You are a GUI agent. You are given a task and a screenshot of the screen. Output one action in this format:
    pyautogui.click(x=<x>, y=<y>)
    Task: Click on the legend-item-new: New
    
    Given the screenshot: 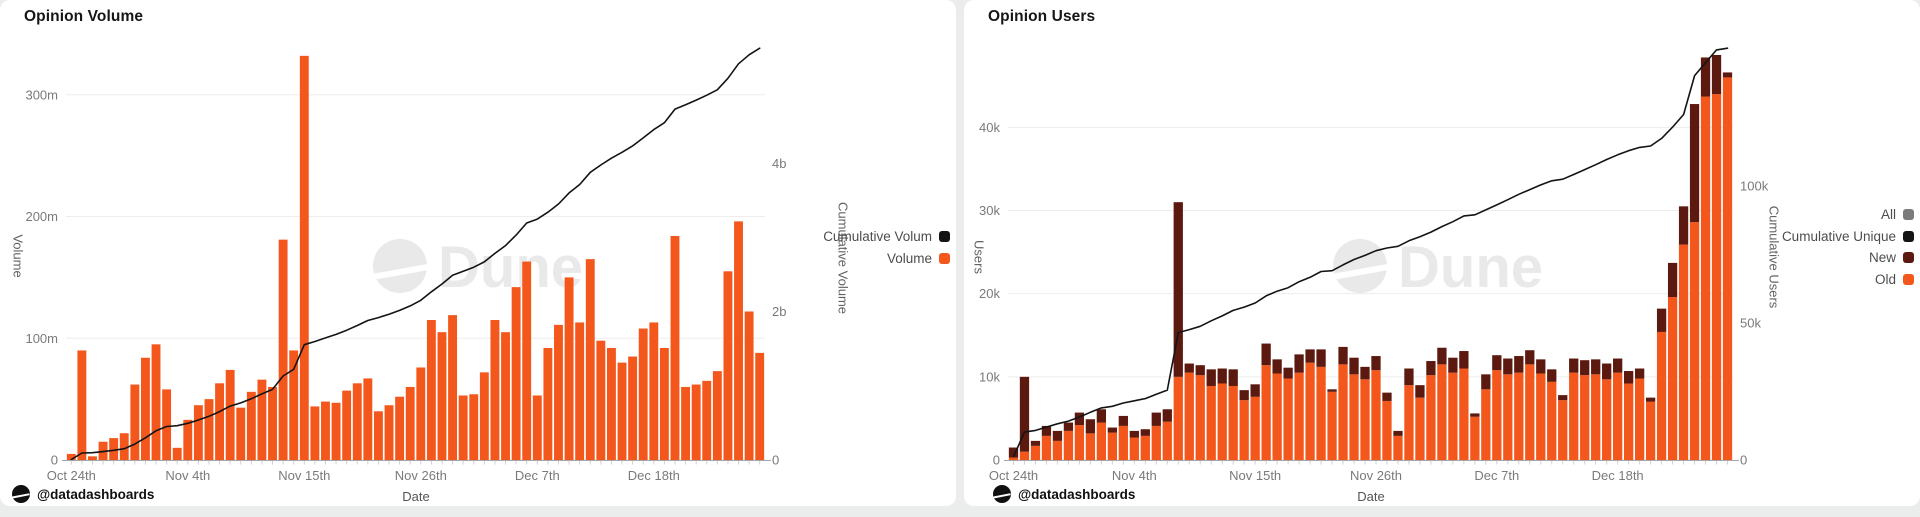 What is the action you would take?
    pyautogui.click(x=1848, y=258)
    